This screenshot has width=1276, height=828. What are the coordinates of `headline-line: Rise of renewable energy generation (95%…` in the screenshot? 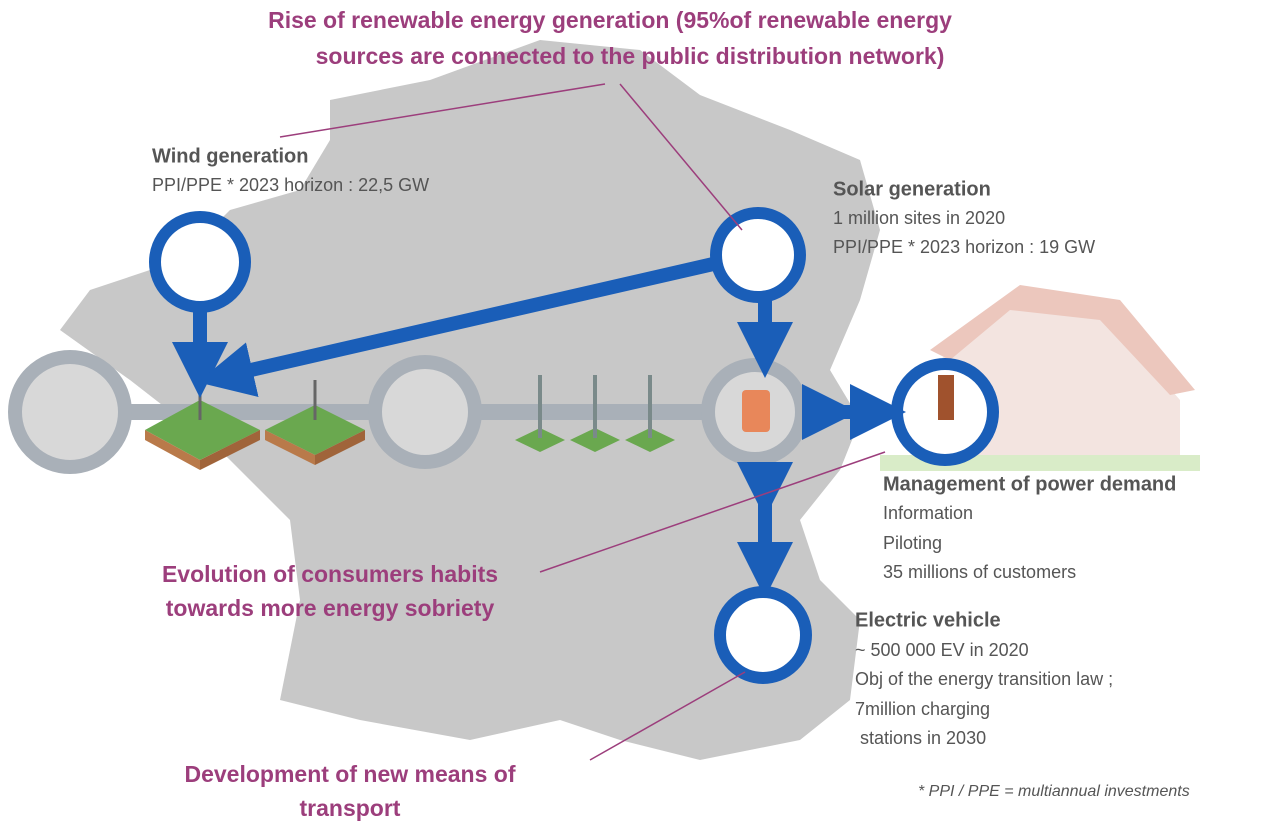 It's located at (610, 20).